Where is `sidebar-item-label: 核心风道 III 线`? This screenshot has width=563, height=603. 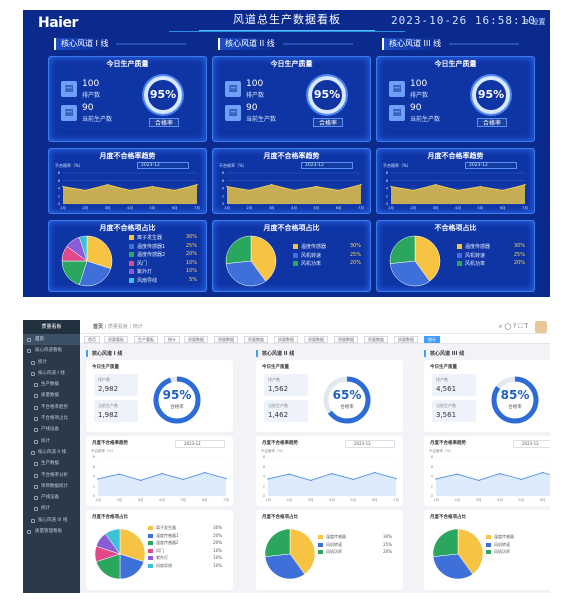
sidebar-item-label: 核心风道 III 线 is located at coordinates (53, 520).